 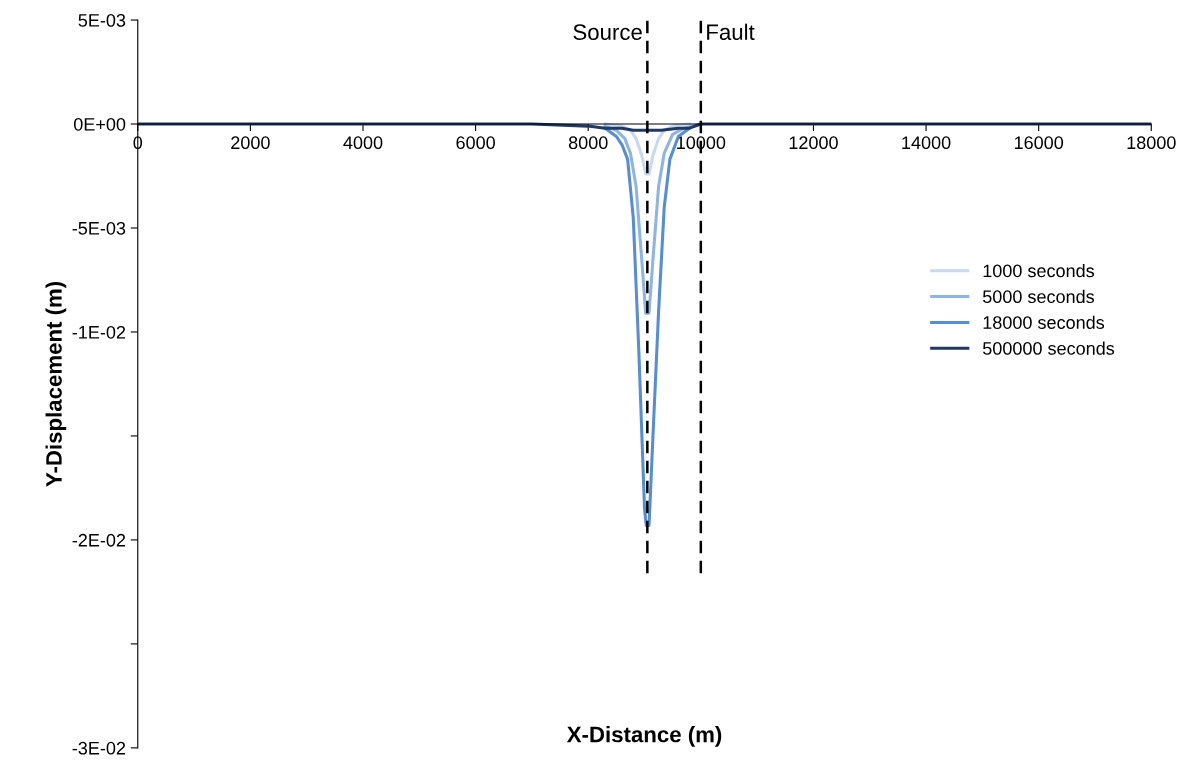 I want to click on x-axis-title: X-Distance (m), so click(x=644, y=736).